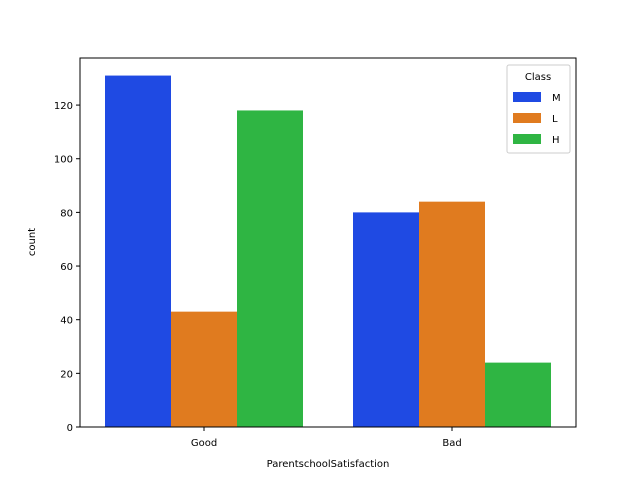 This screenshot has height=480, width=640. Describe the element at coordinates (63, 160) in the screenshot. I see `y-tick-label: 100` at that location.